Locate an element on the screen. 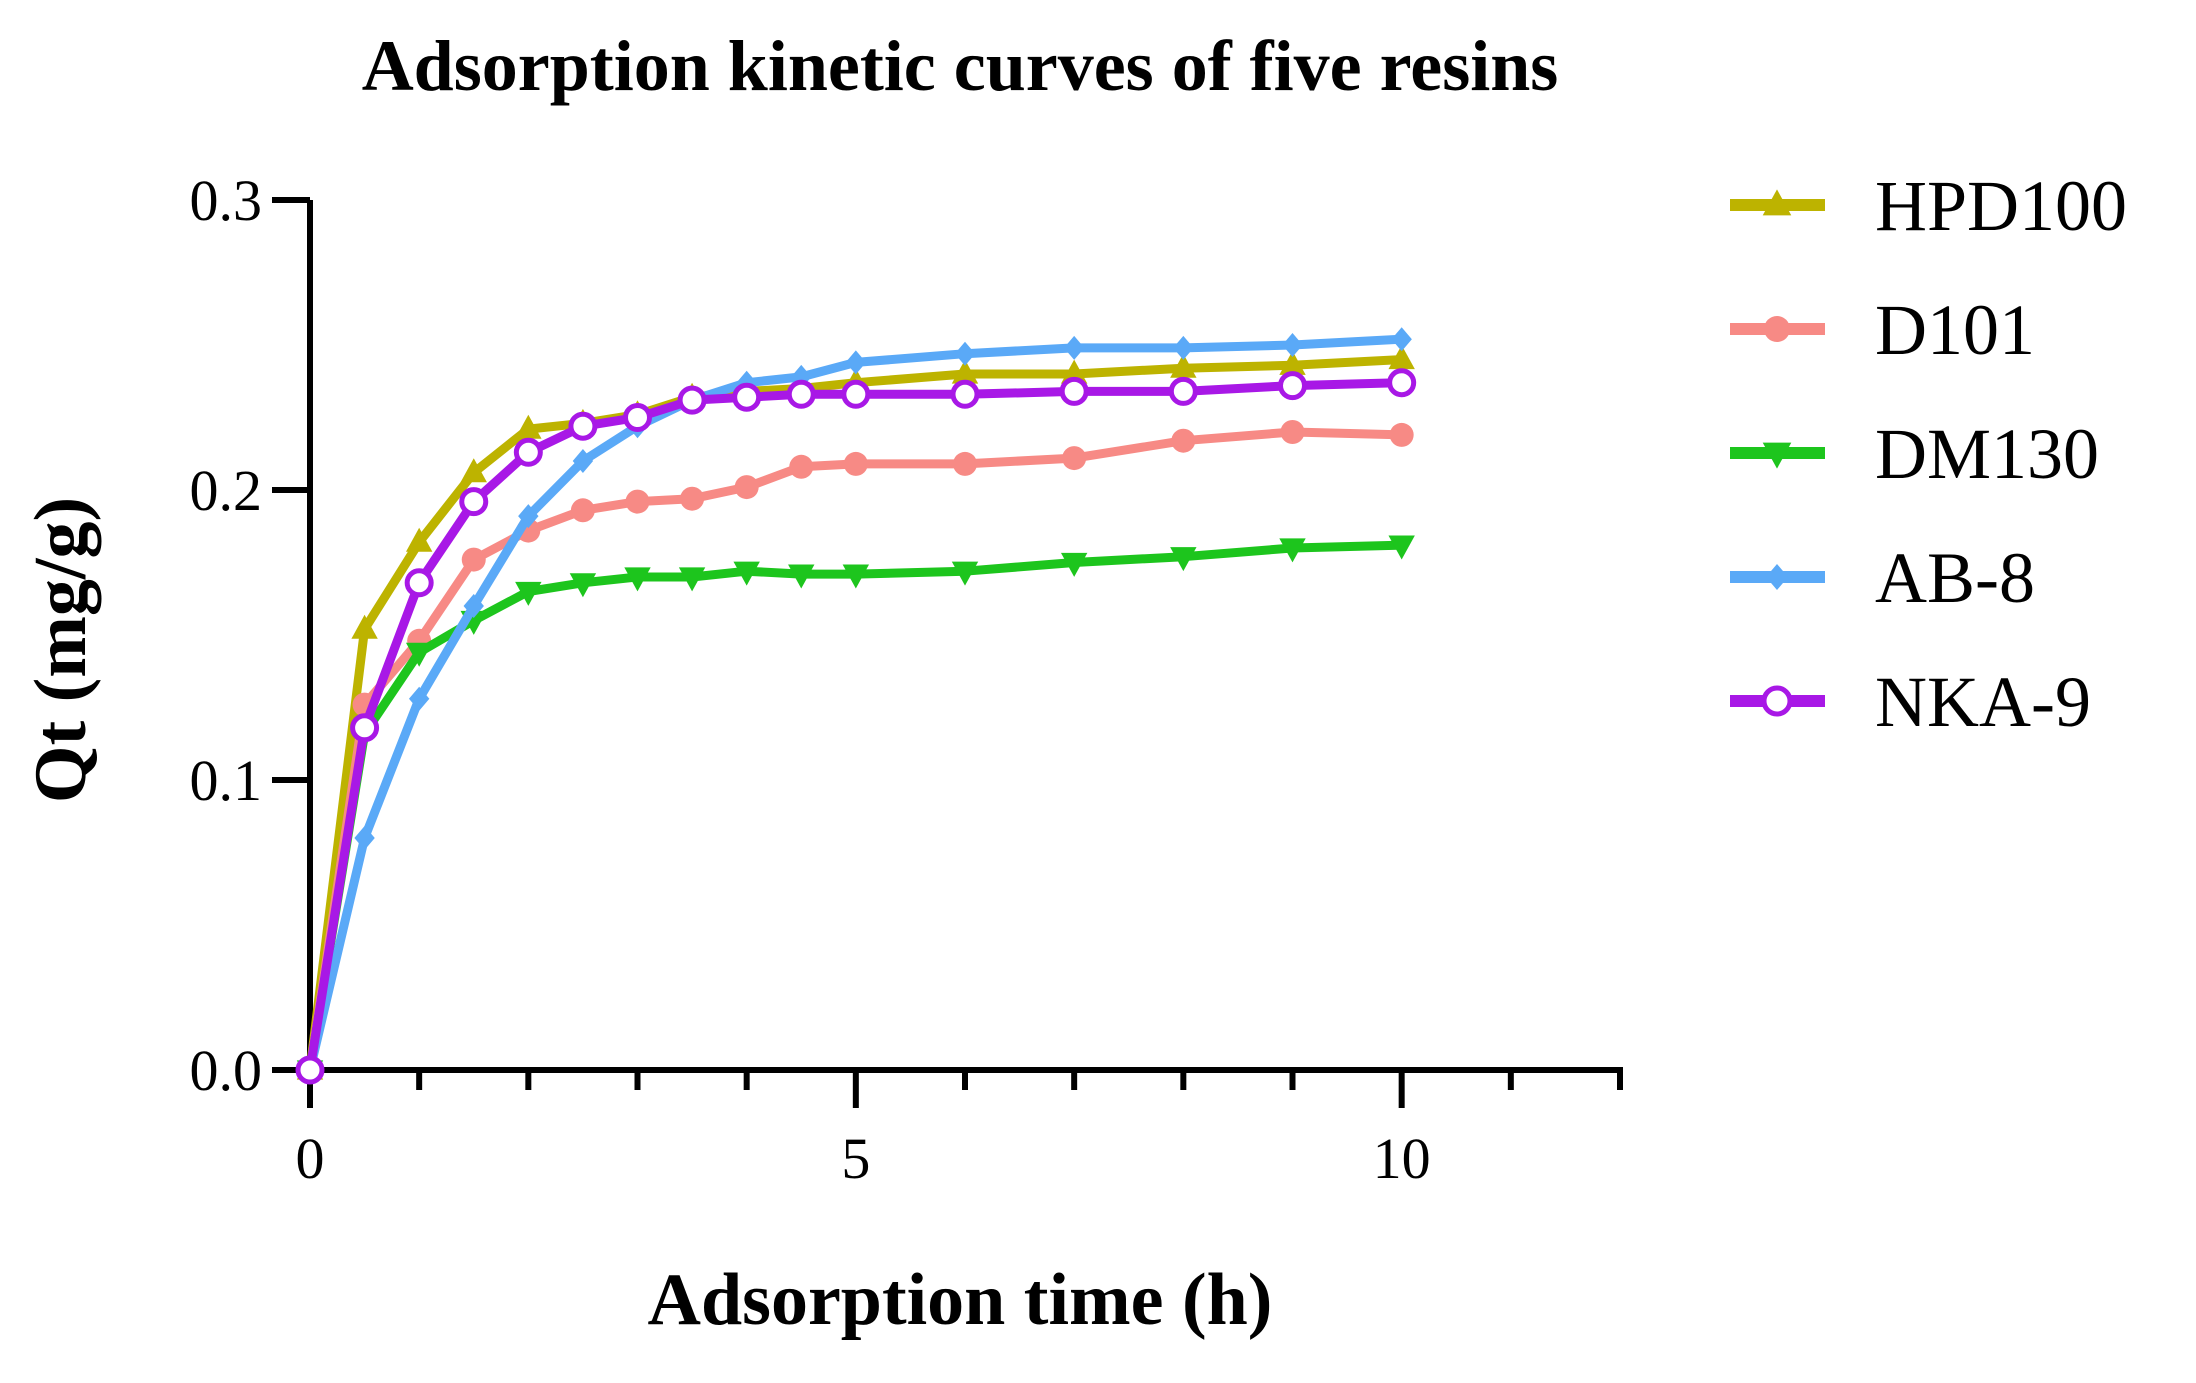  legend-item-dm130: DM130 is located at coordinates (1914, 454).